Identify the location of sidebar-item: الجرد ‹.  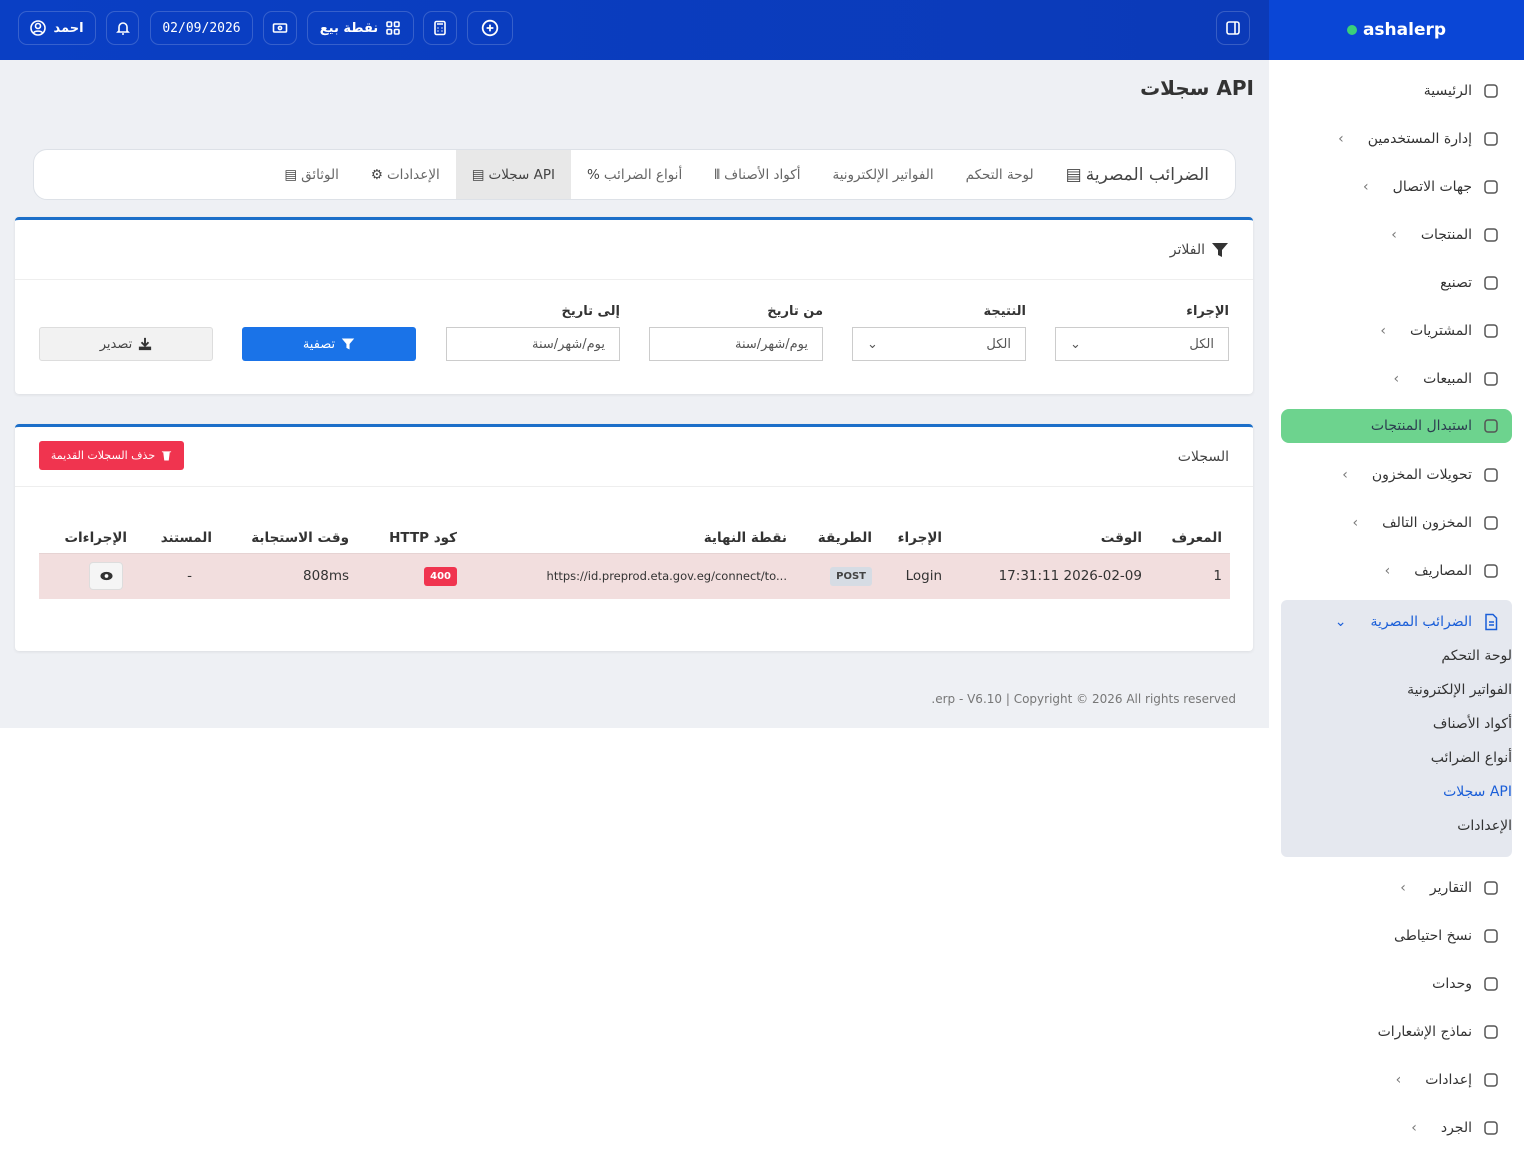
(1396, 1128).